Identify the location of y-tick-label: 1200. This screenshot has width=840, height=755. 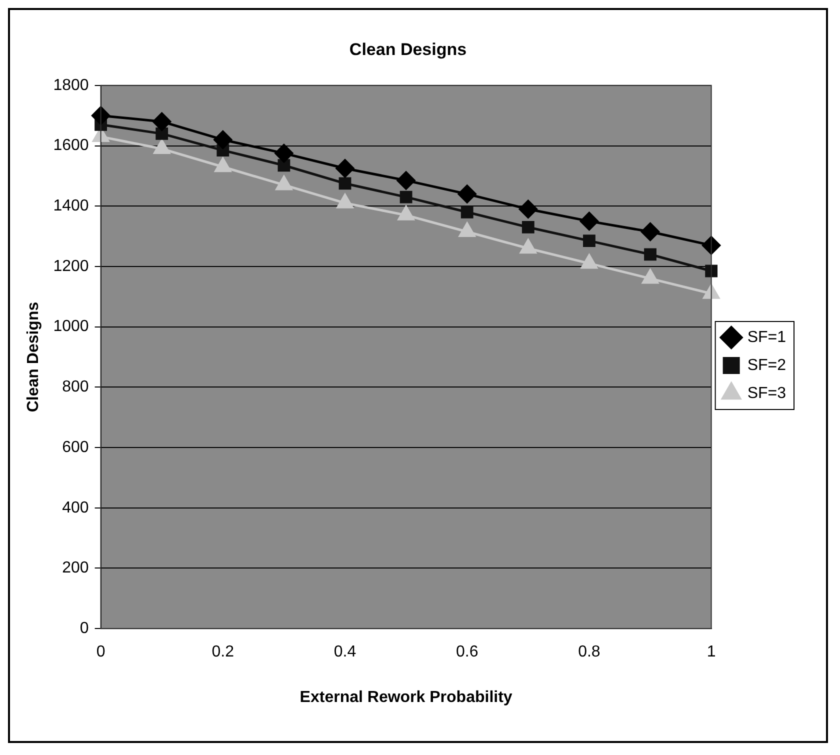
(71, 266).